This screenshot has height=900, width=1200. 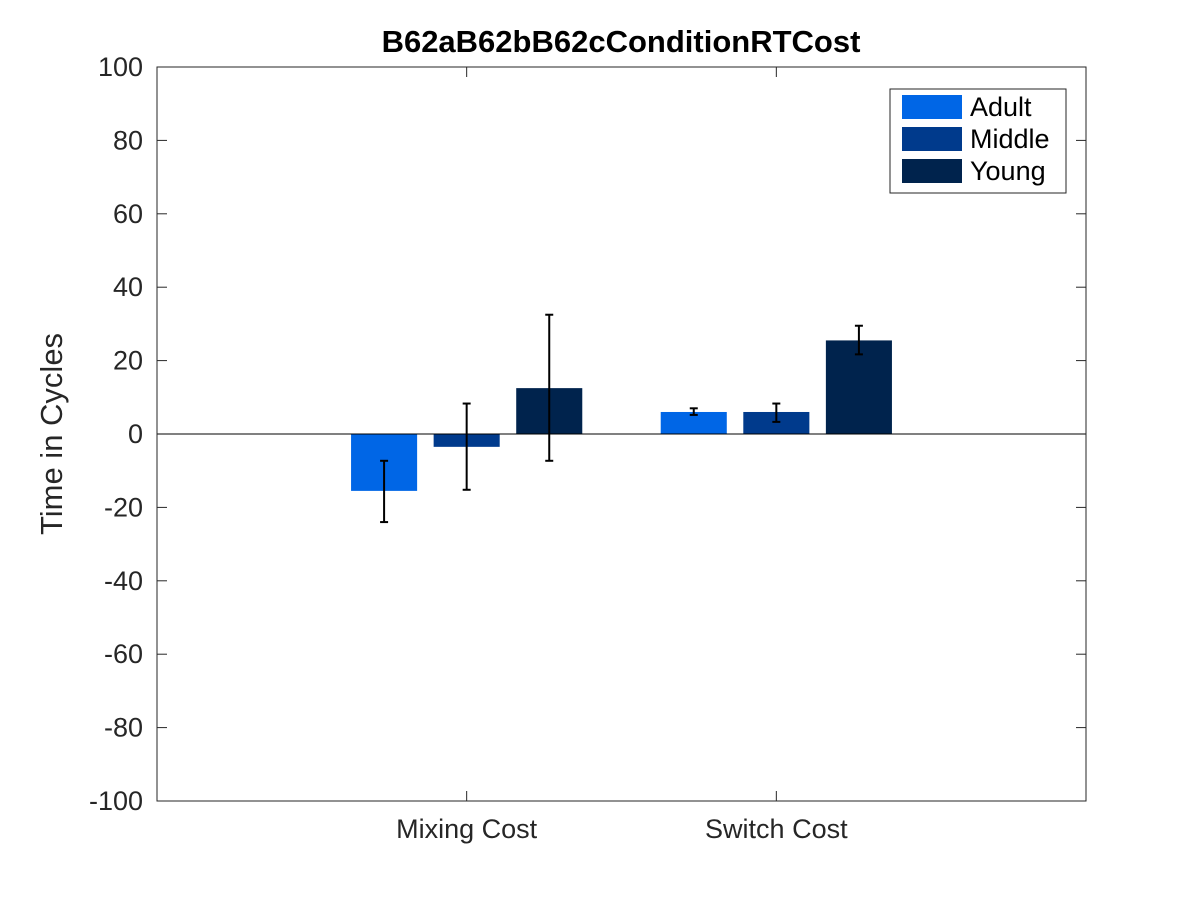 What do you see at coordinates (123, 654) in the screenshot?
I see `y-tick-label: -60` at bounding box center [123, 654].